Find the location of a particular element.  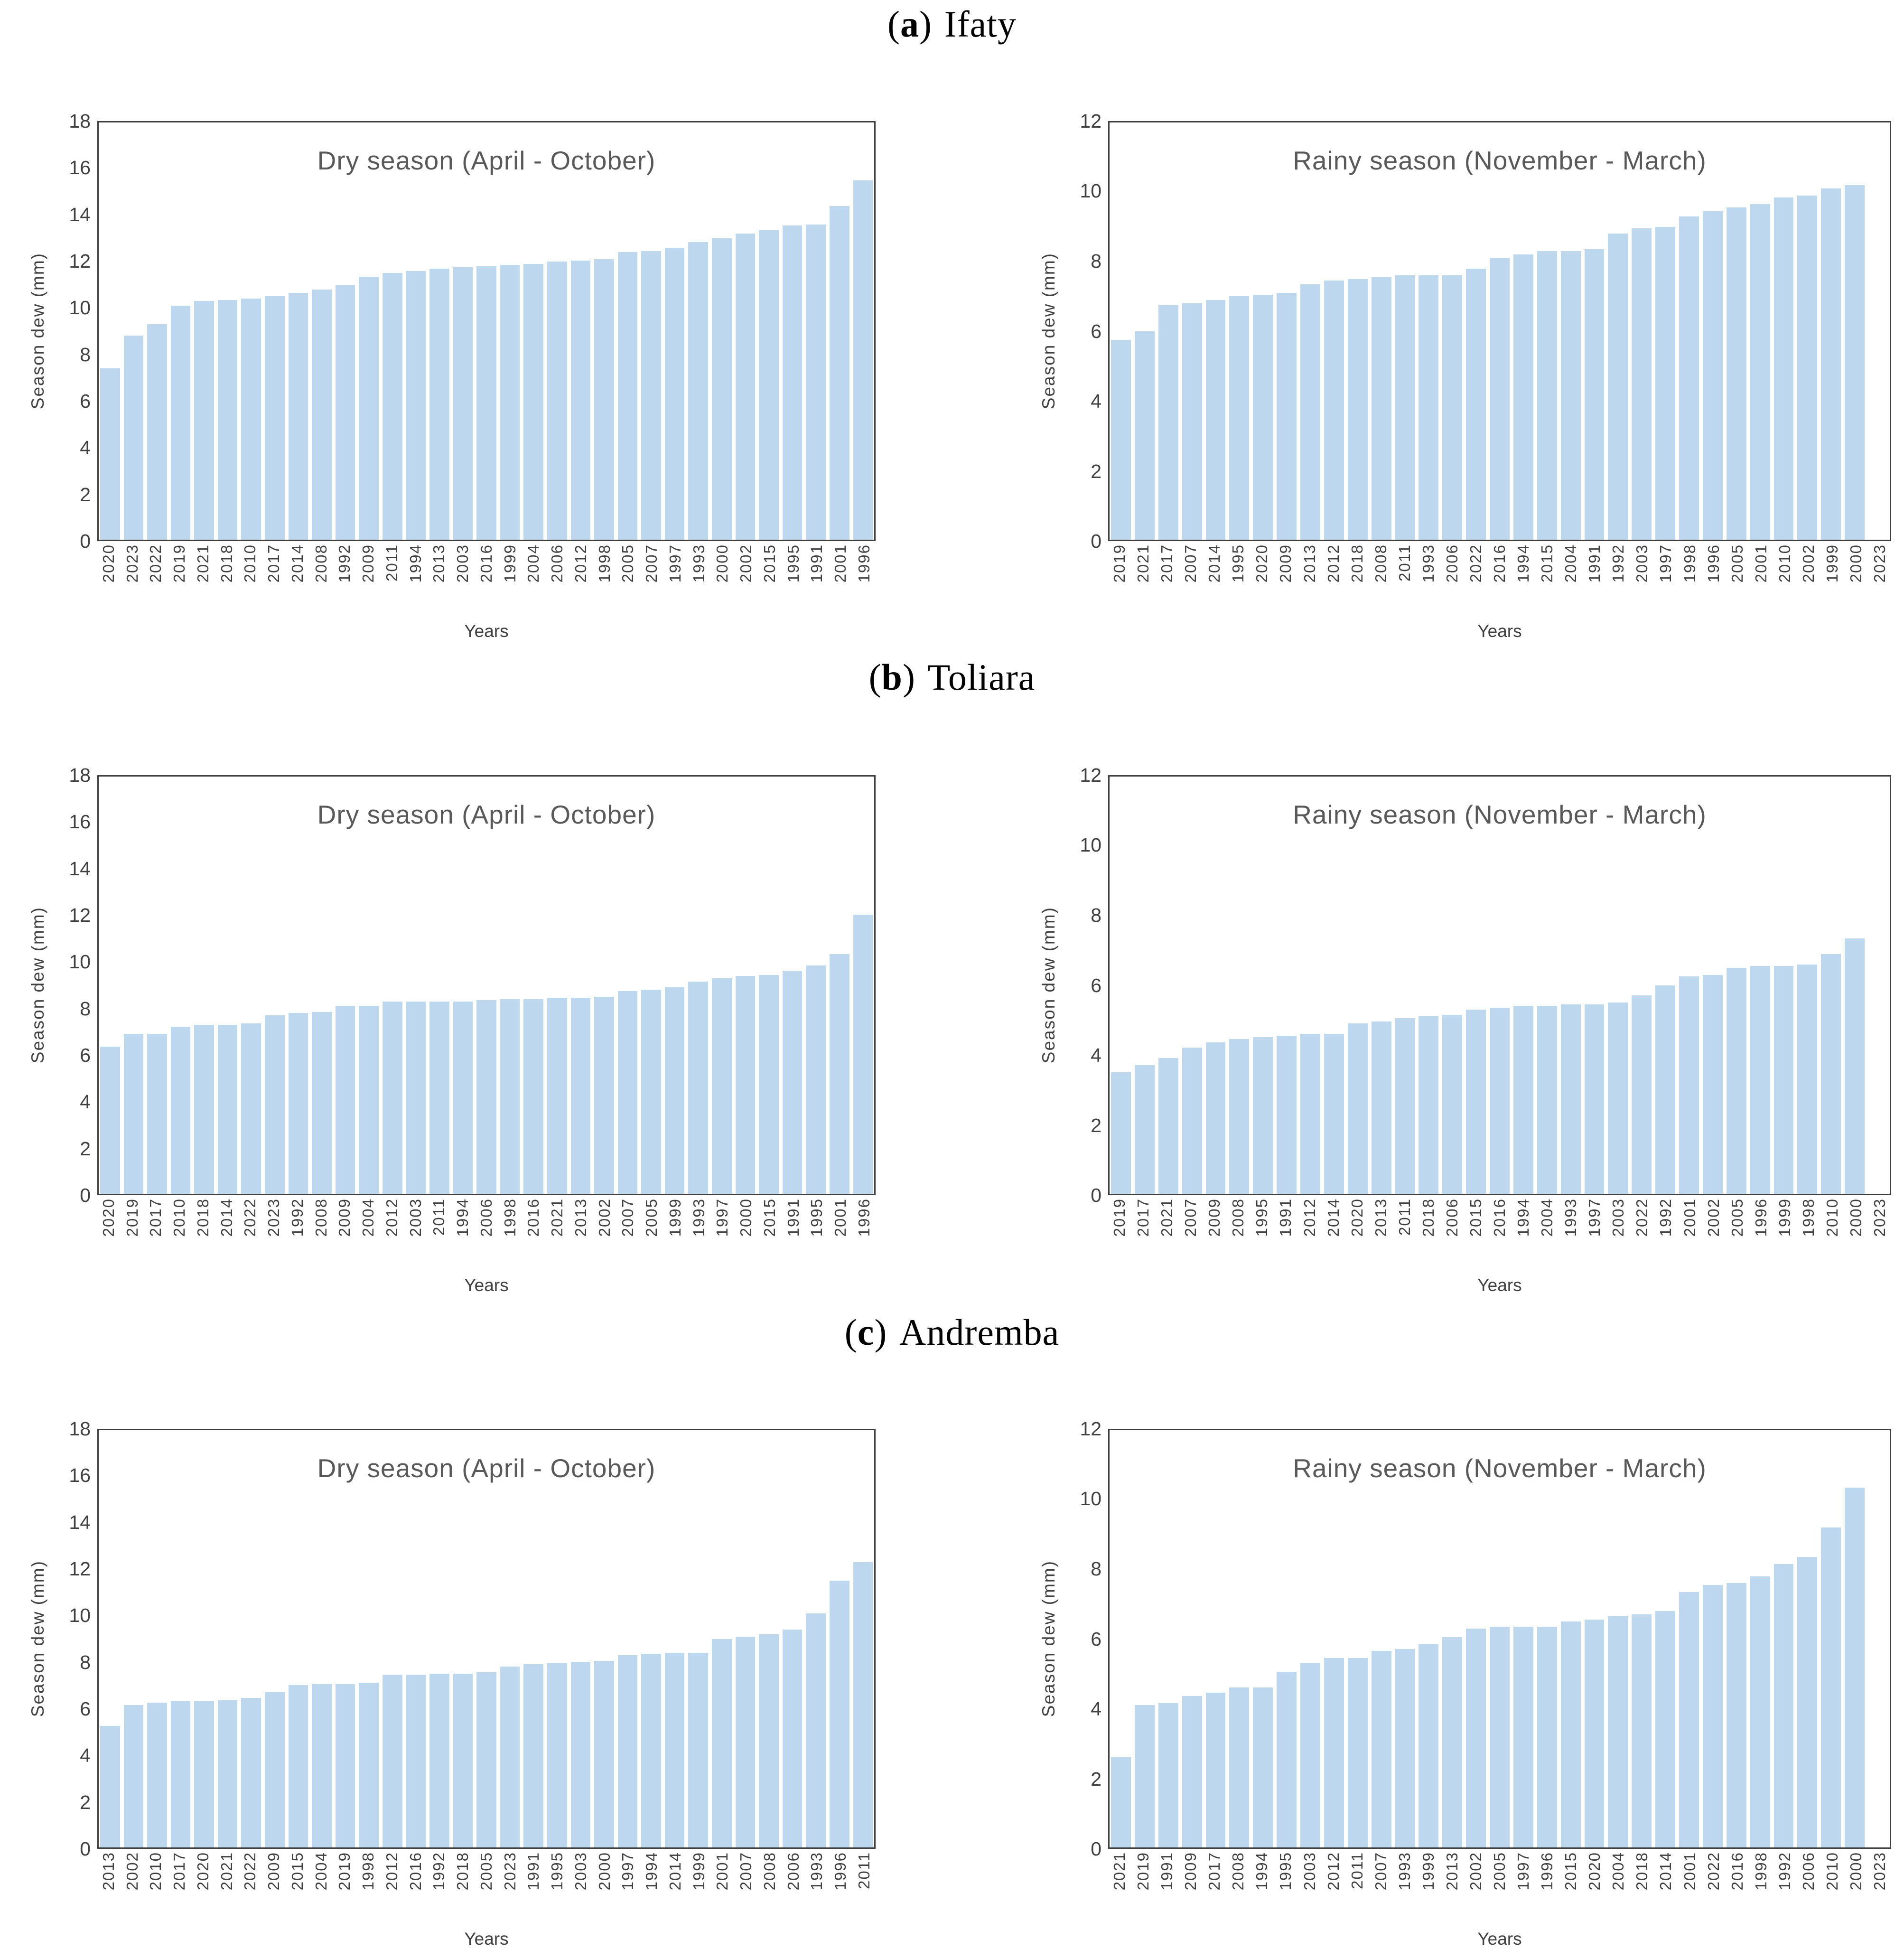

x-tick-label: 2014 is located at coordinates (226, 1217).